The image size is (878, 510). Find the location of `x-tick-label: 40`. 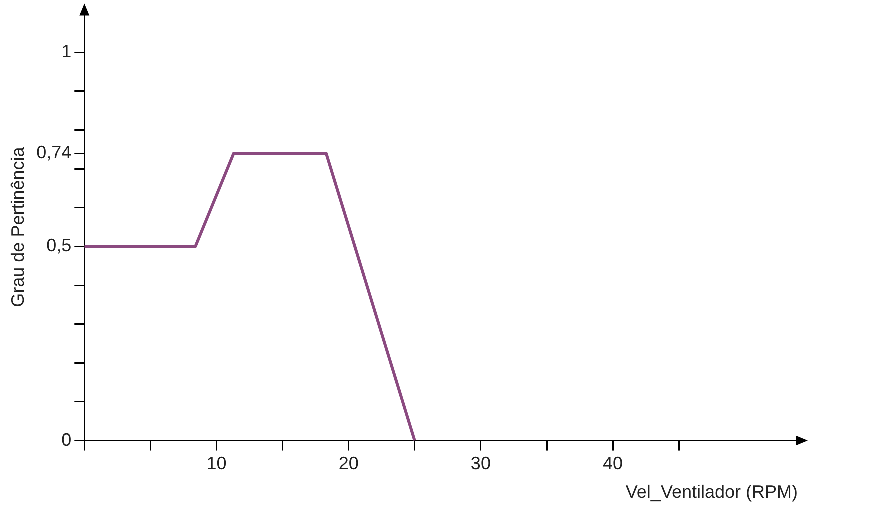

x-tick-label: 40 is located at coordinates (613, 464).